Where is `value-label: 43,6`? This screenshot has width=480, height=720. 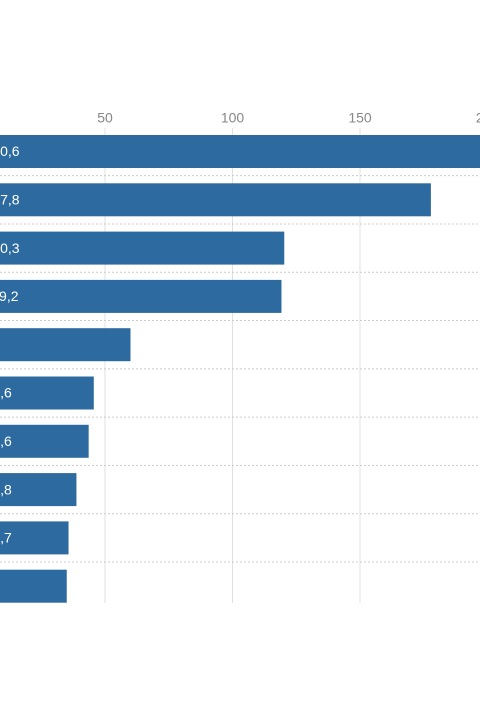 value-label: 43,6 is located at coordinates (6, 441).